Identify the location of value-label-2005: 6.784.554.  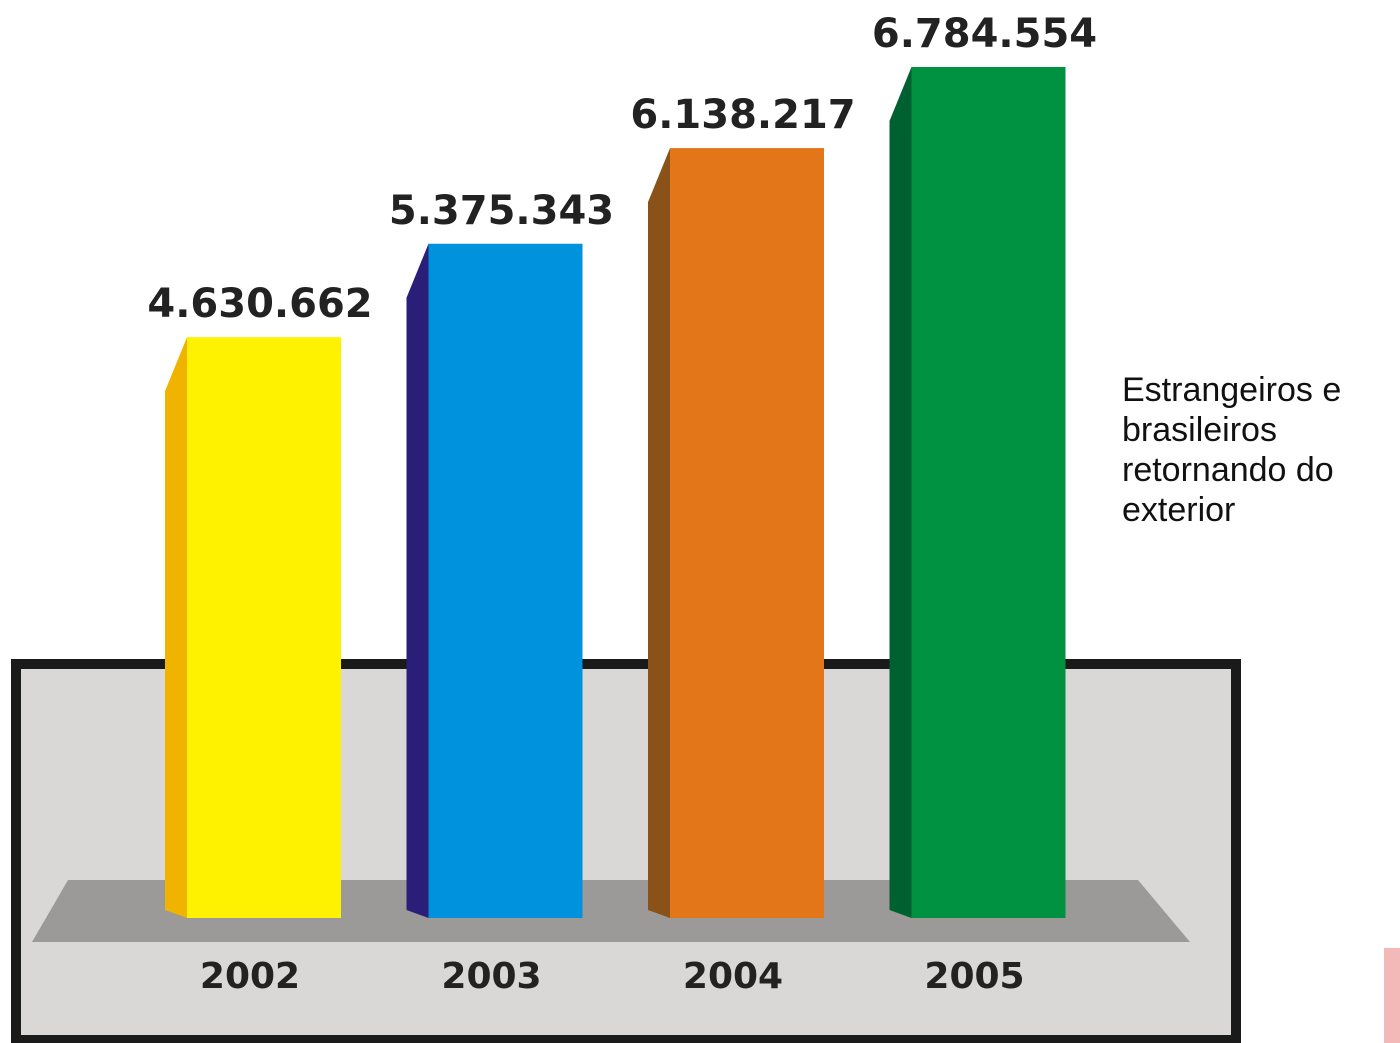
(984, 34).